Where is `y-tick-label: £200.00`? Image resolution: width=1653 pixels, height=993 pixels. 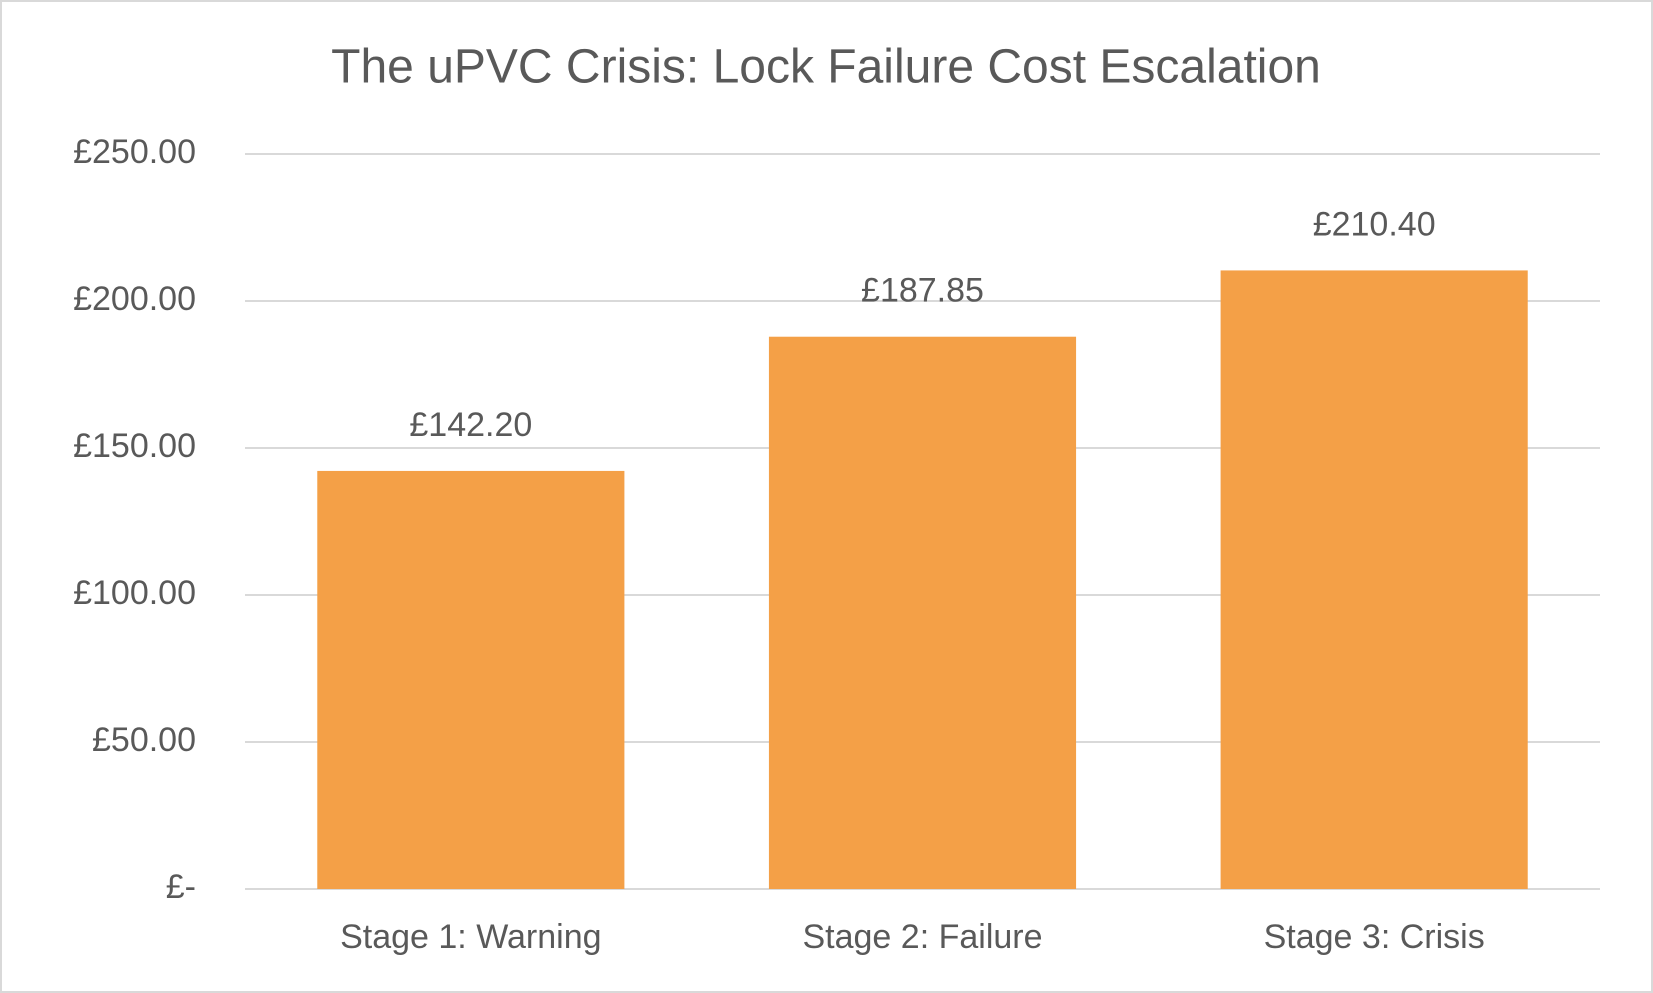 y-tick-label: £200.00 is located at coordinates (134, 299).